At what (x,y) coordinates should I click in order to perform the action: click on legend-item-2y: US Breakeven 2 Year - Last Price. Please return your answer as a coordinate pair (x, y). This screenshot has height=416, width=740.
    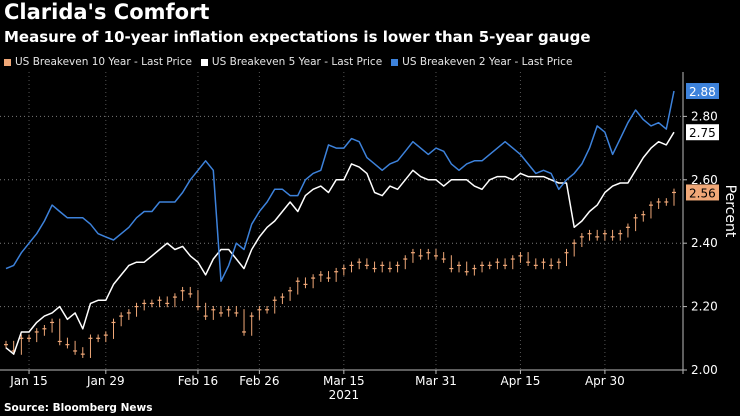
    Looking at the image, I should click on (481, 62).